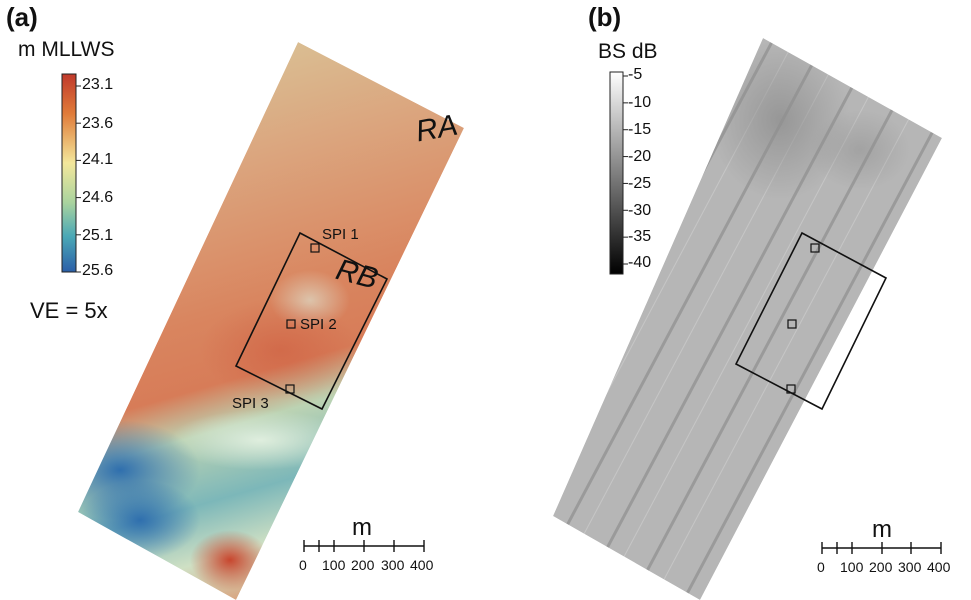 This screenshot has height=600, width=971. I want to click on depth-tick-label: 25.6, so click(98, 270).